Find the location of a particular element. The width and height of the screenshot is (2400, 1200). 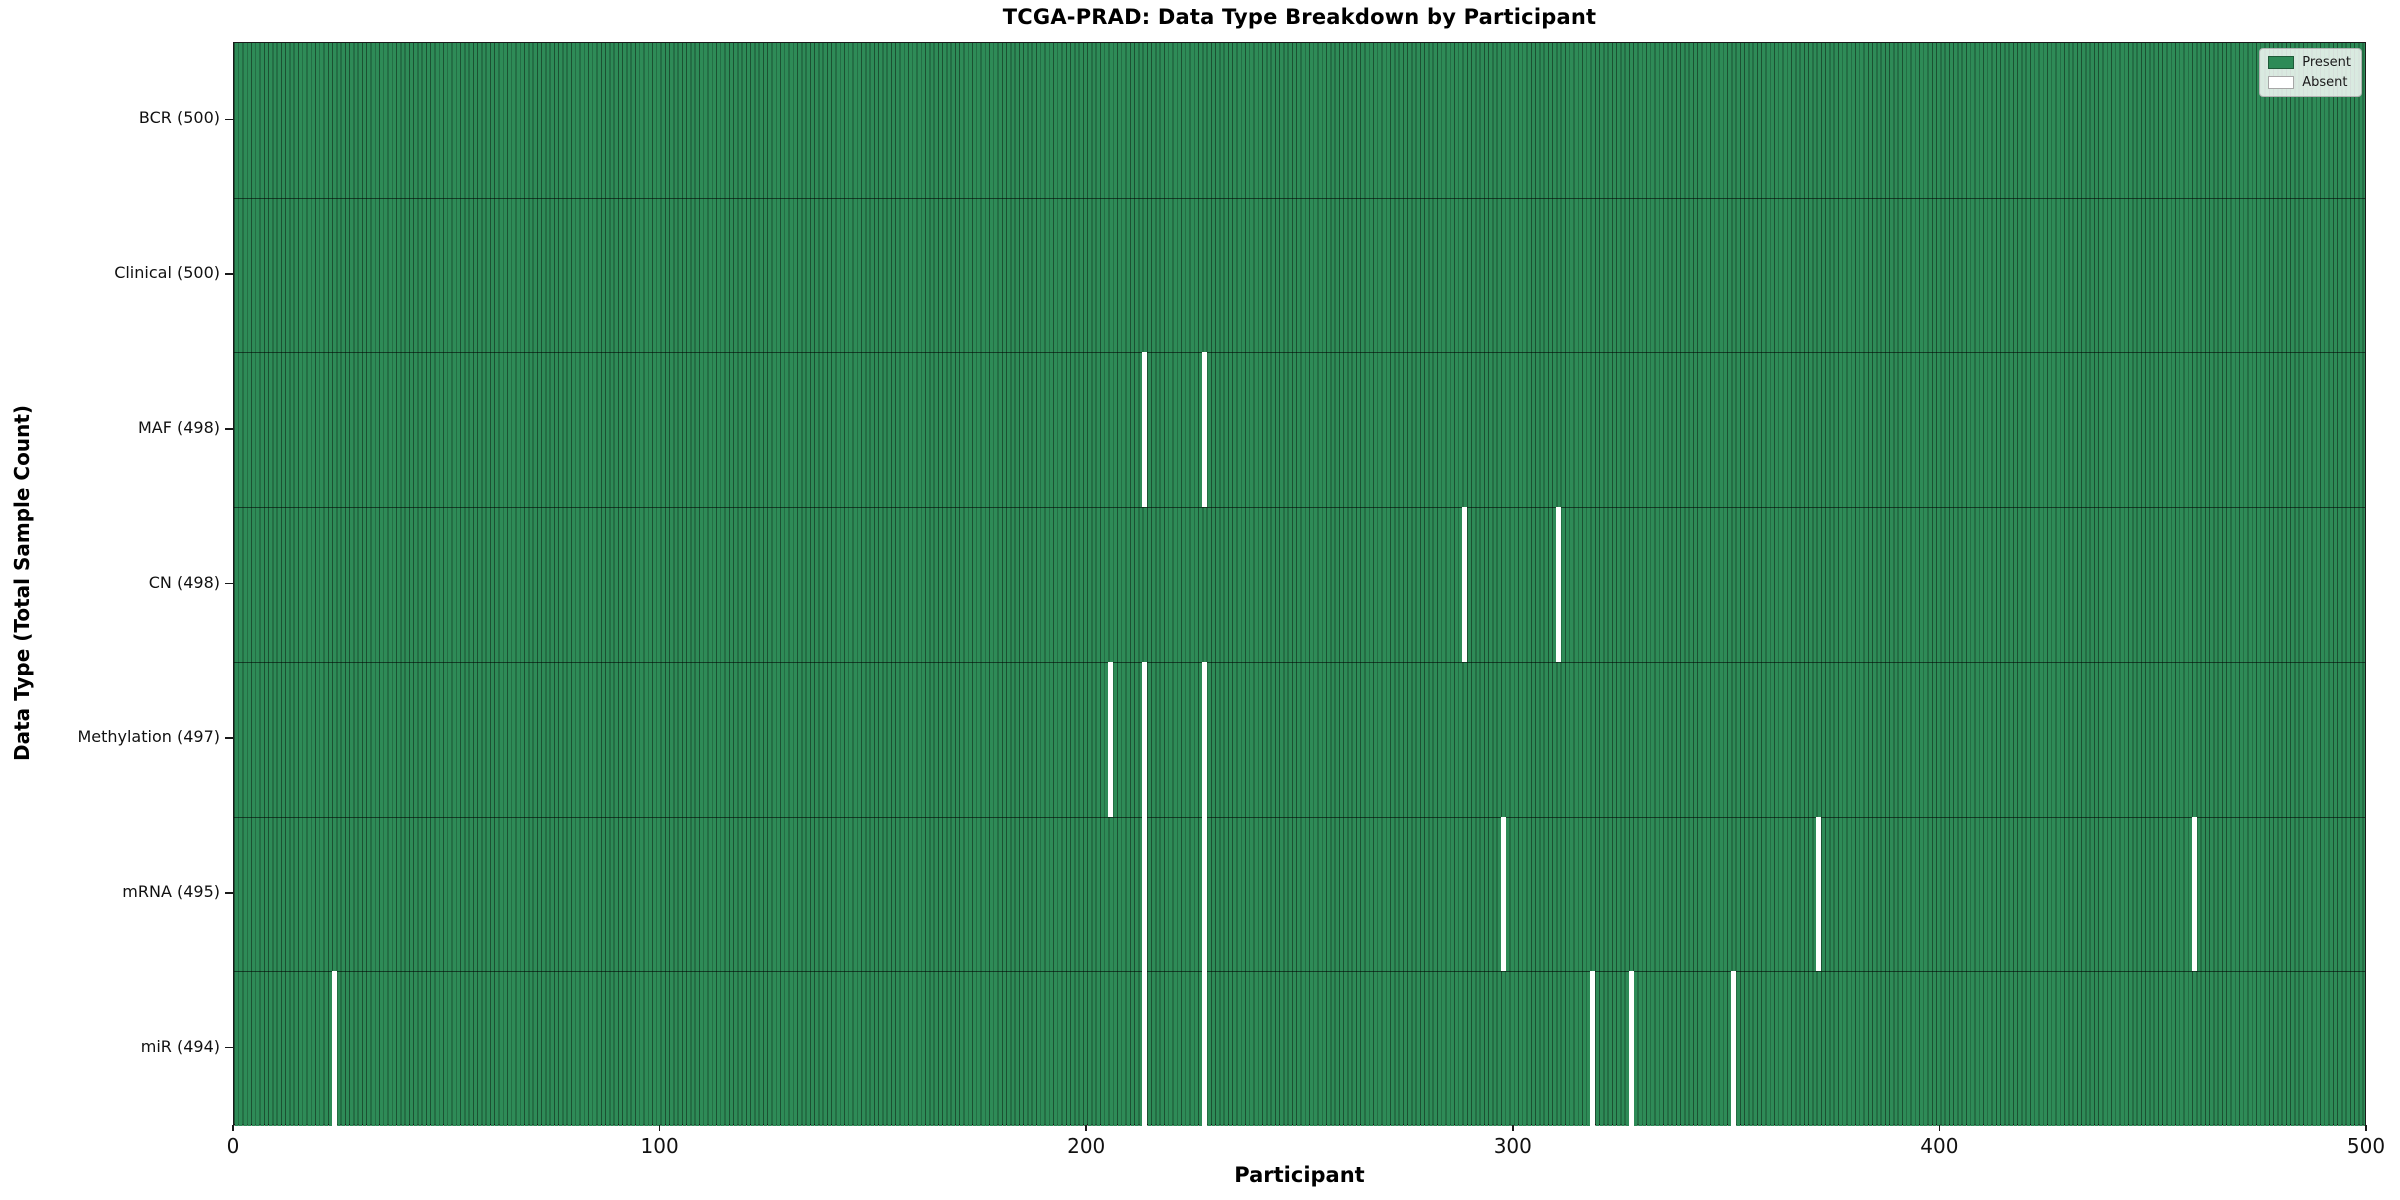

legend-label-present: Present is located at coordinates (2326, 62).